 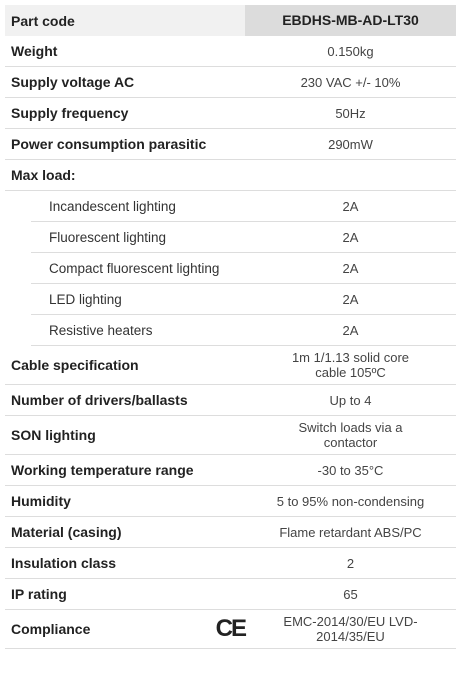 I want to click on spec-row: Compact fluorescent lighting 2A, so click(x=230, y=268).